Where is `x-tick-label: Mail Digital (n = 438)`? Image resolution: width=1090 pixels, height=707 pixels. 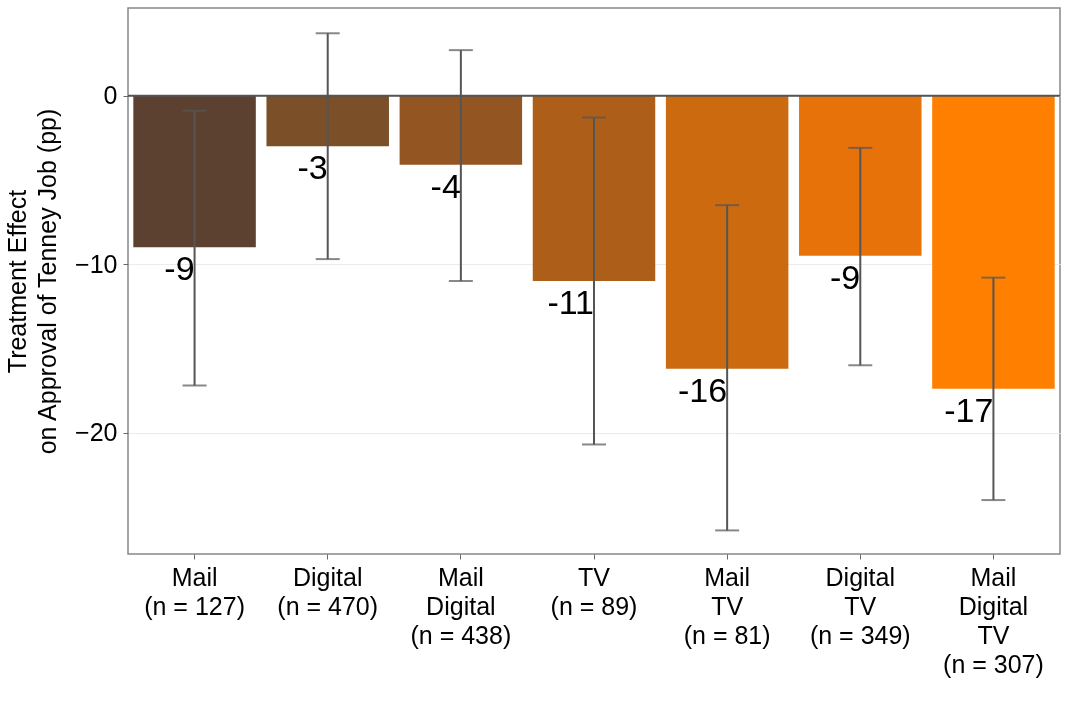
x-tick-label: Mail Digital (n = 438) is located at coordinates (461, 605).